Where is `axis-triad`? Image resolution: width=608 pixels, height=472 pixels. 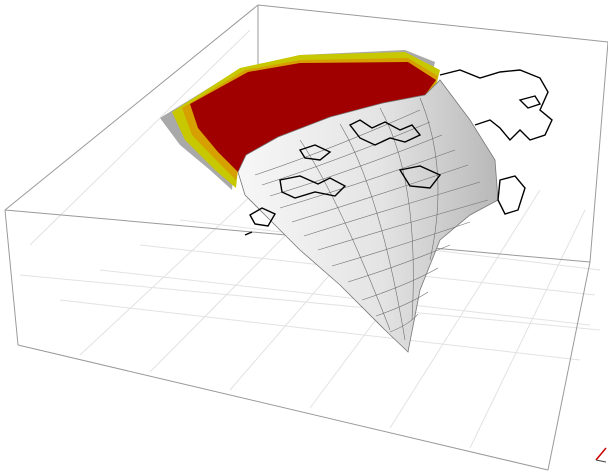 axis-triad is located at coordinates (601, 455).